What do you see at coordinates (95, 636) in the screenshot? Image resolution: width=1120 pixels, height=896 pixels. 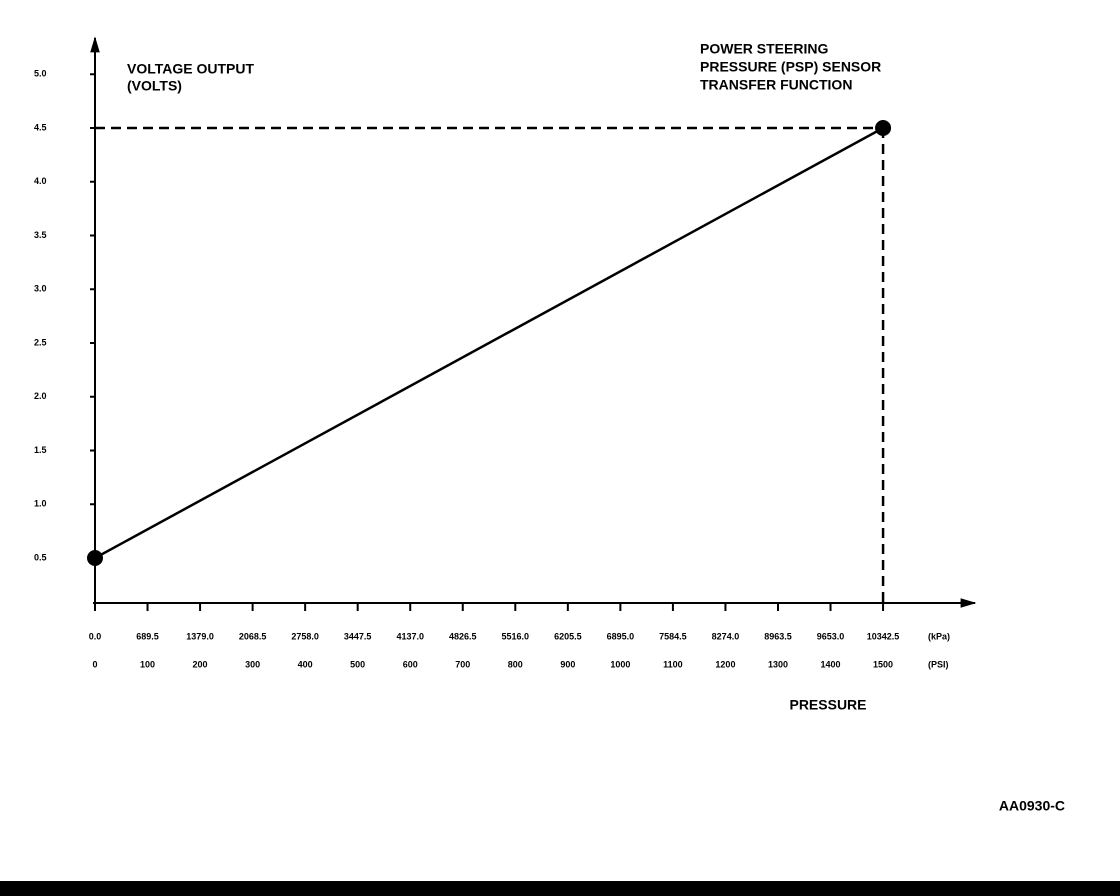 I see `x2-tick-label: 0.0` at bounding box center [95, 636].